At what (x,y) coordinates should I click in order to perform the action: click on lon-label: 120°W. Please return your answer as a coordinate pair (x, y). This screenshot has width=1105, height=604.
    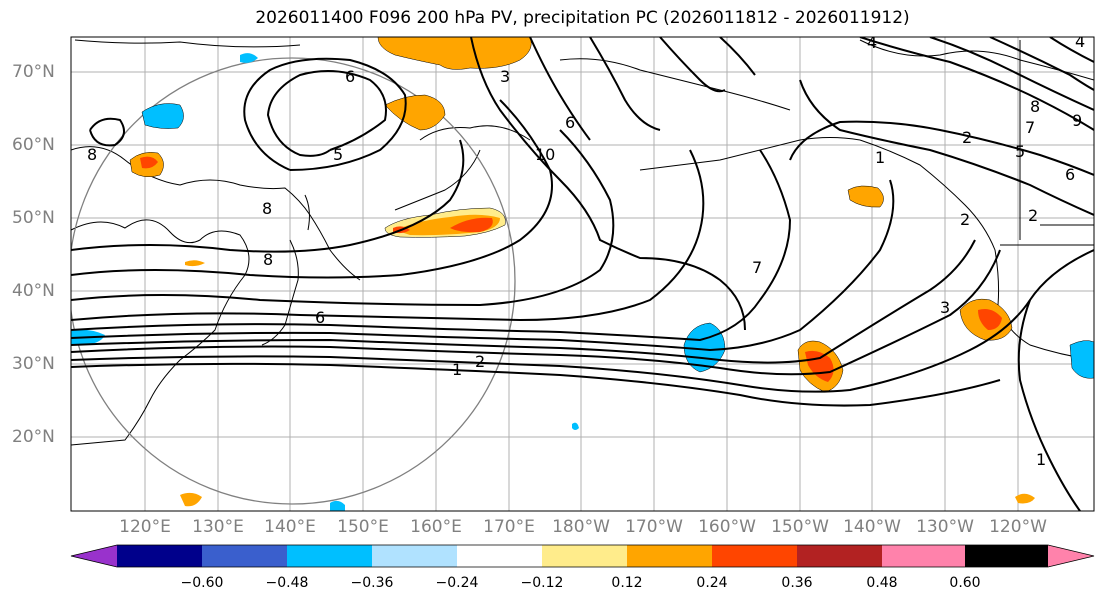
    Looking at the image, I should click on (1018, 527).